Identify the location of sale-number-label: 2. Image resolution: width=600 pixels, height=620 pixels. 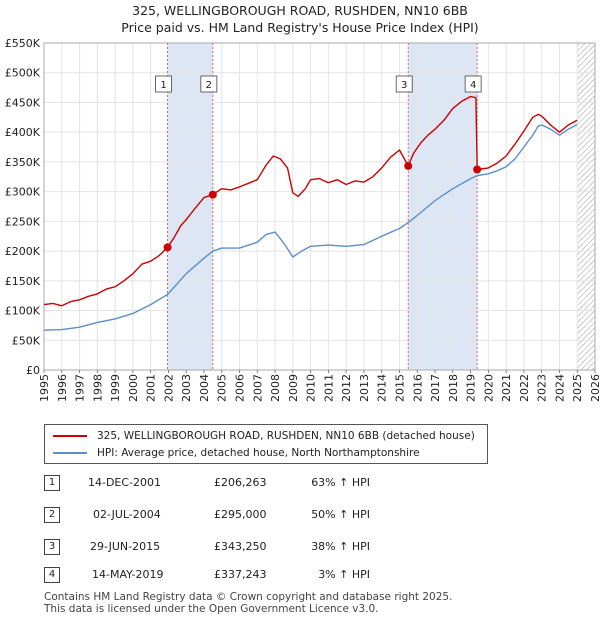
(209, 85).